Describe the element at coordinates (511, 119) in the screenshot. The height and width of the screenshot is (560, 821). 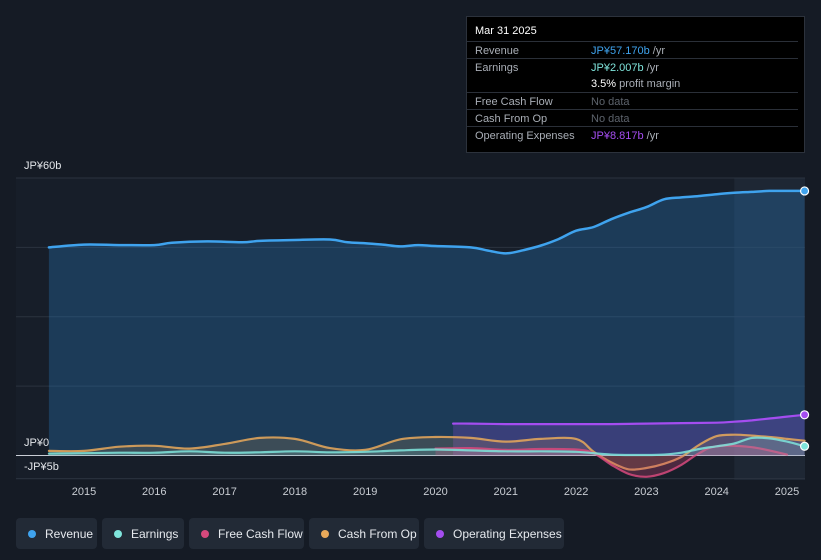
I see `tooltip-label: Cash From Op` at that location.